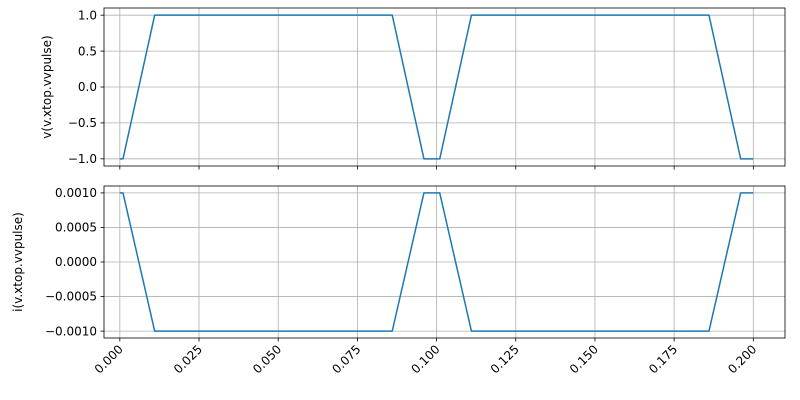 Image resolution: width=800 pixels, height=400 pixels. I want to click on y-tick-label: 0.0010, so click(76, 193).